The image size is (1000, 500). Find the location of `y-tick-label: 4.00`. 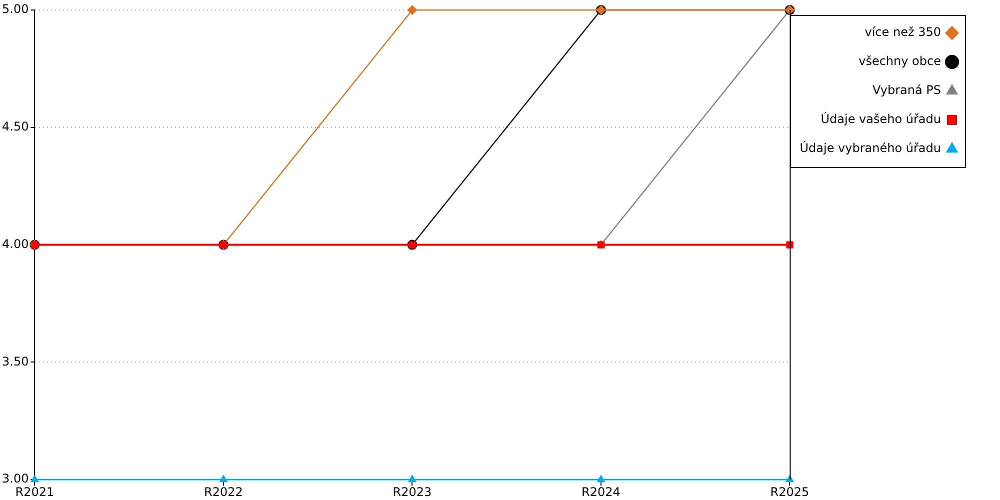

y-tick-label: 4.00 is located at coordinates (15, 243).